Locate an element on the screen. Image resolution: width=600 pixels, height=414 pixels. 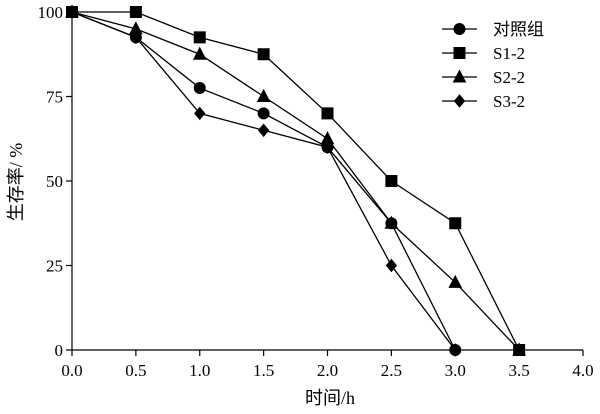
legend-label: S1-2 is located at coordinates (509, 53).